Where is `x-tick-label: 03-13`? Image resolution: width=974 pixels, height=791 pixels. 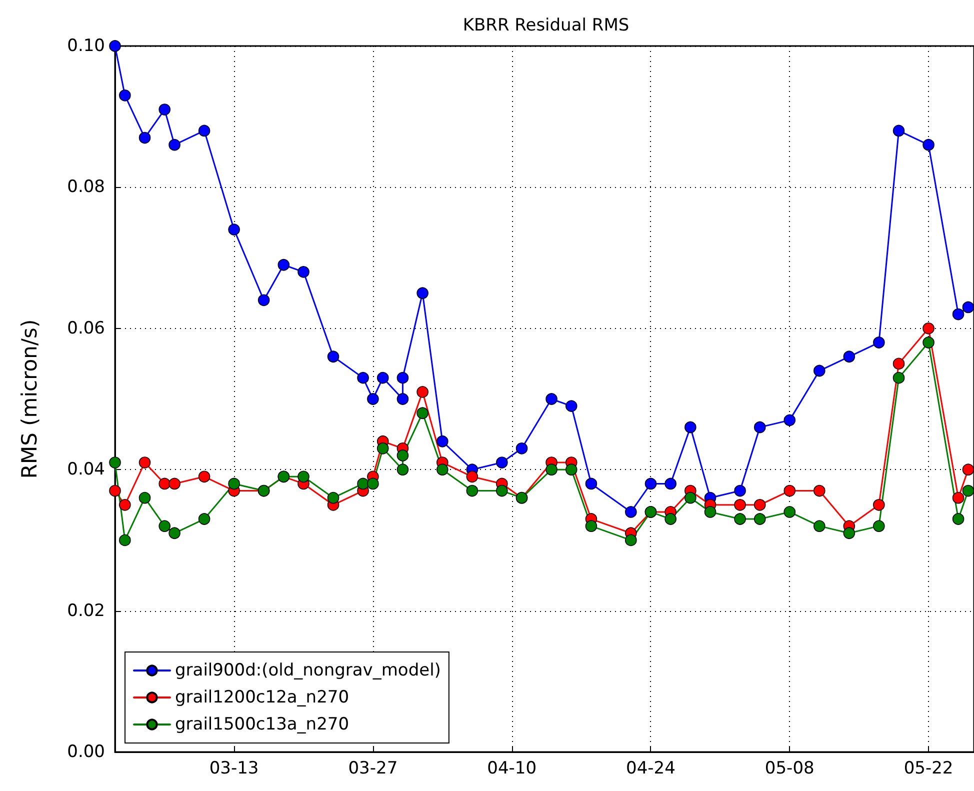
x-tick-label: 03-13 is located at coordinates (234, 768).